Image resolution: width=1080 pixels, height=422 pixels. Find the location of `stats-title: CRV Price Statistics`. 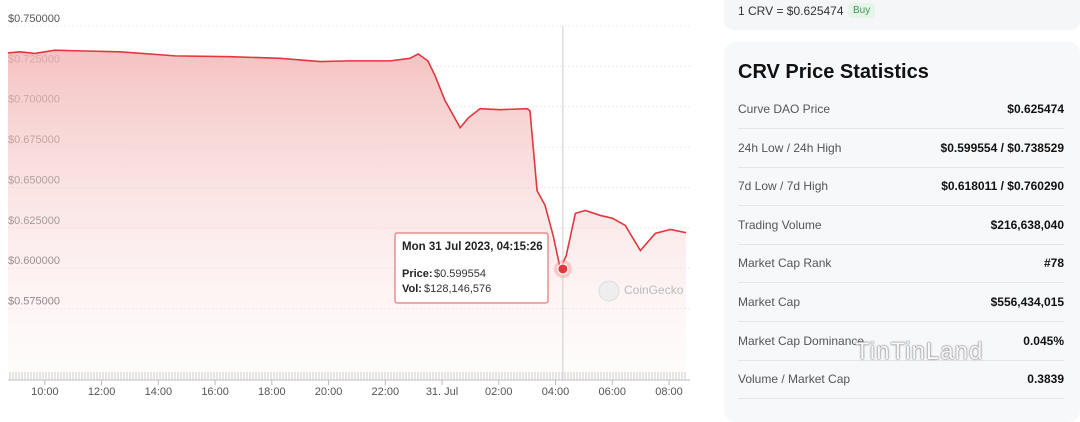

stats-title: CRV Price Statistics is located at coordinates (833, 72).